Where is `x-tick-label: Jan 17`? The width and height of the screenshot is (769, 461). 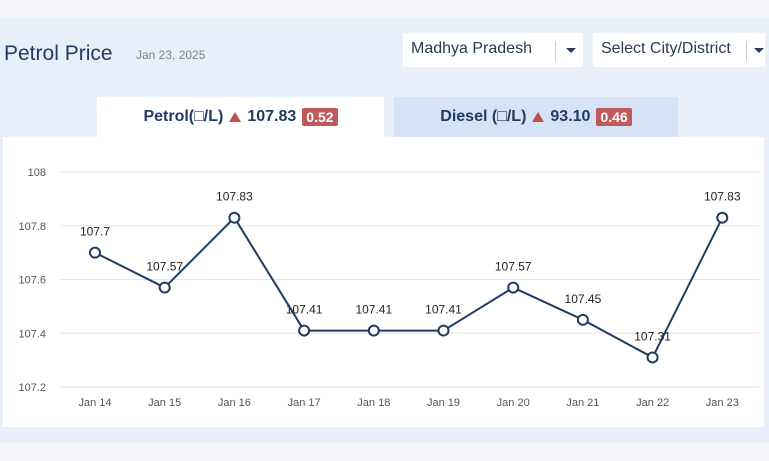 x-tick-label: Jan 17 is located at coordinates (304, 403).